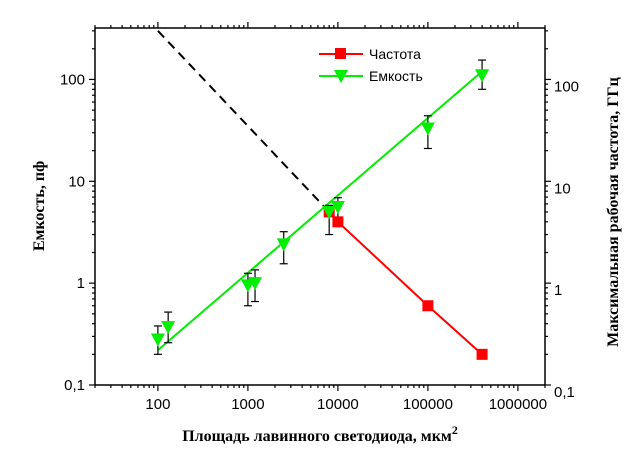 Image resolution: width=626 pixels, height=453 pixels. What do you see at coordinates (247, 404) in the screenshot?
I see `x-tick-label: 1000` at bounding box center [247, 404].